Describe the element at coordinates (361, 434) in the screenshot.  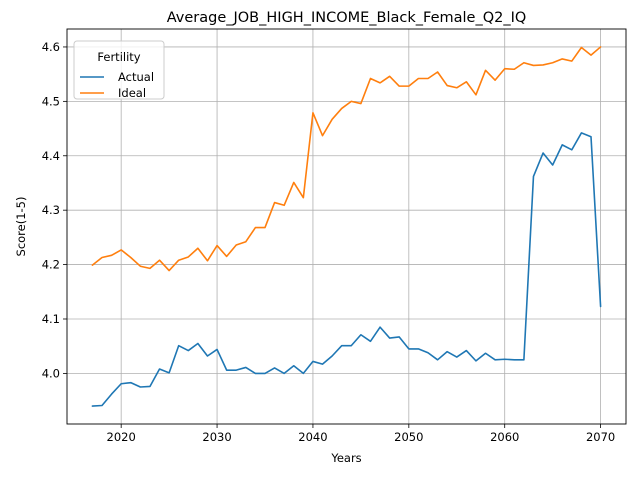
I see `x-axis-ticks: 2020 2030 2040 2050 2060 2070` at that location.